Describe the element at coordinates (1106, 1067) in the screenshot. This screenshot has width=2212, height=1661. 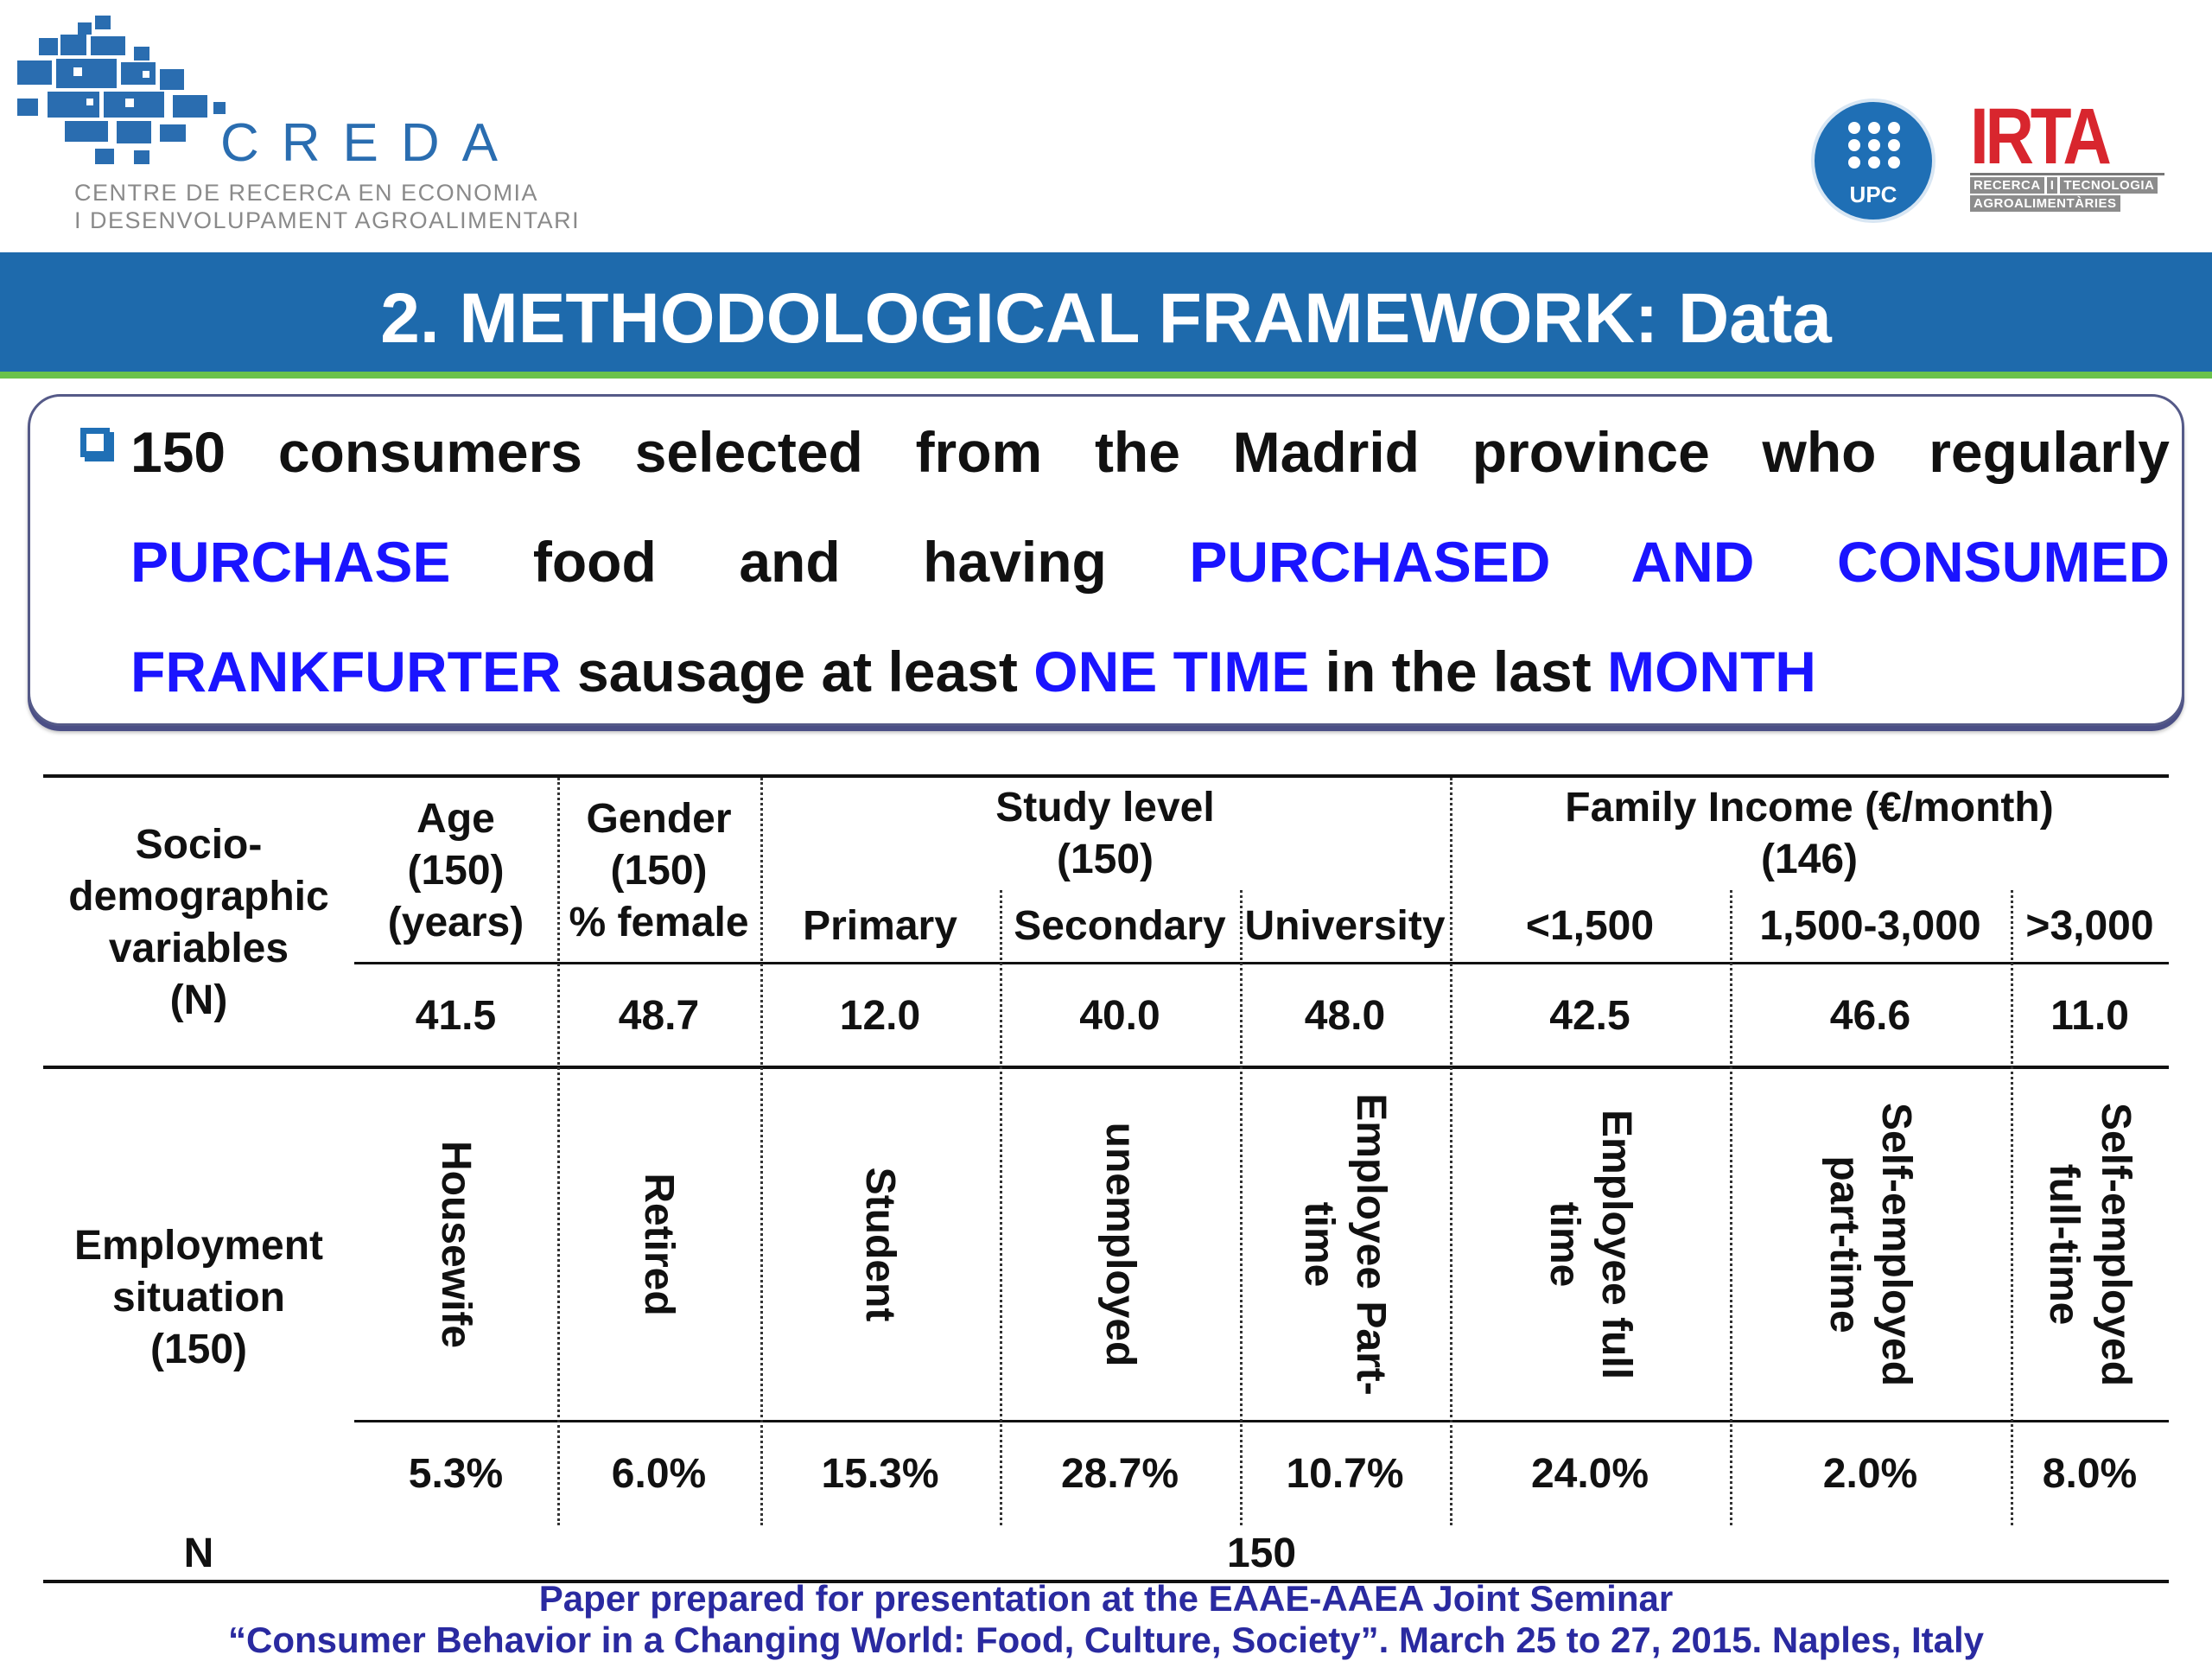
I see `table-mid-rule` at that location.